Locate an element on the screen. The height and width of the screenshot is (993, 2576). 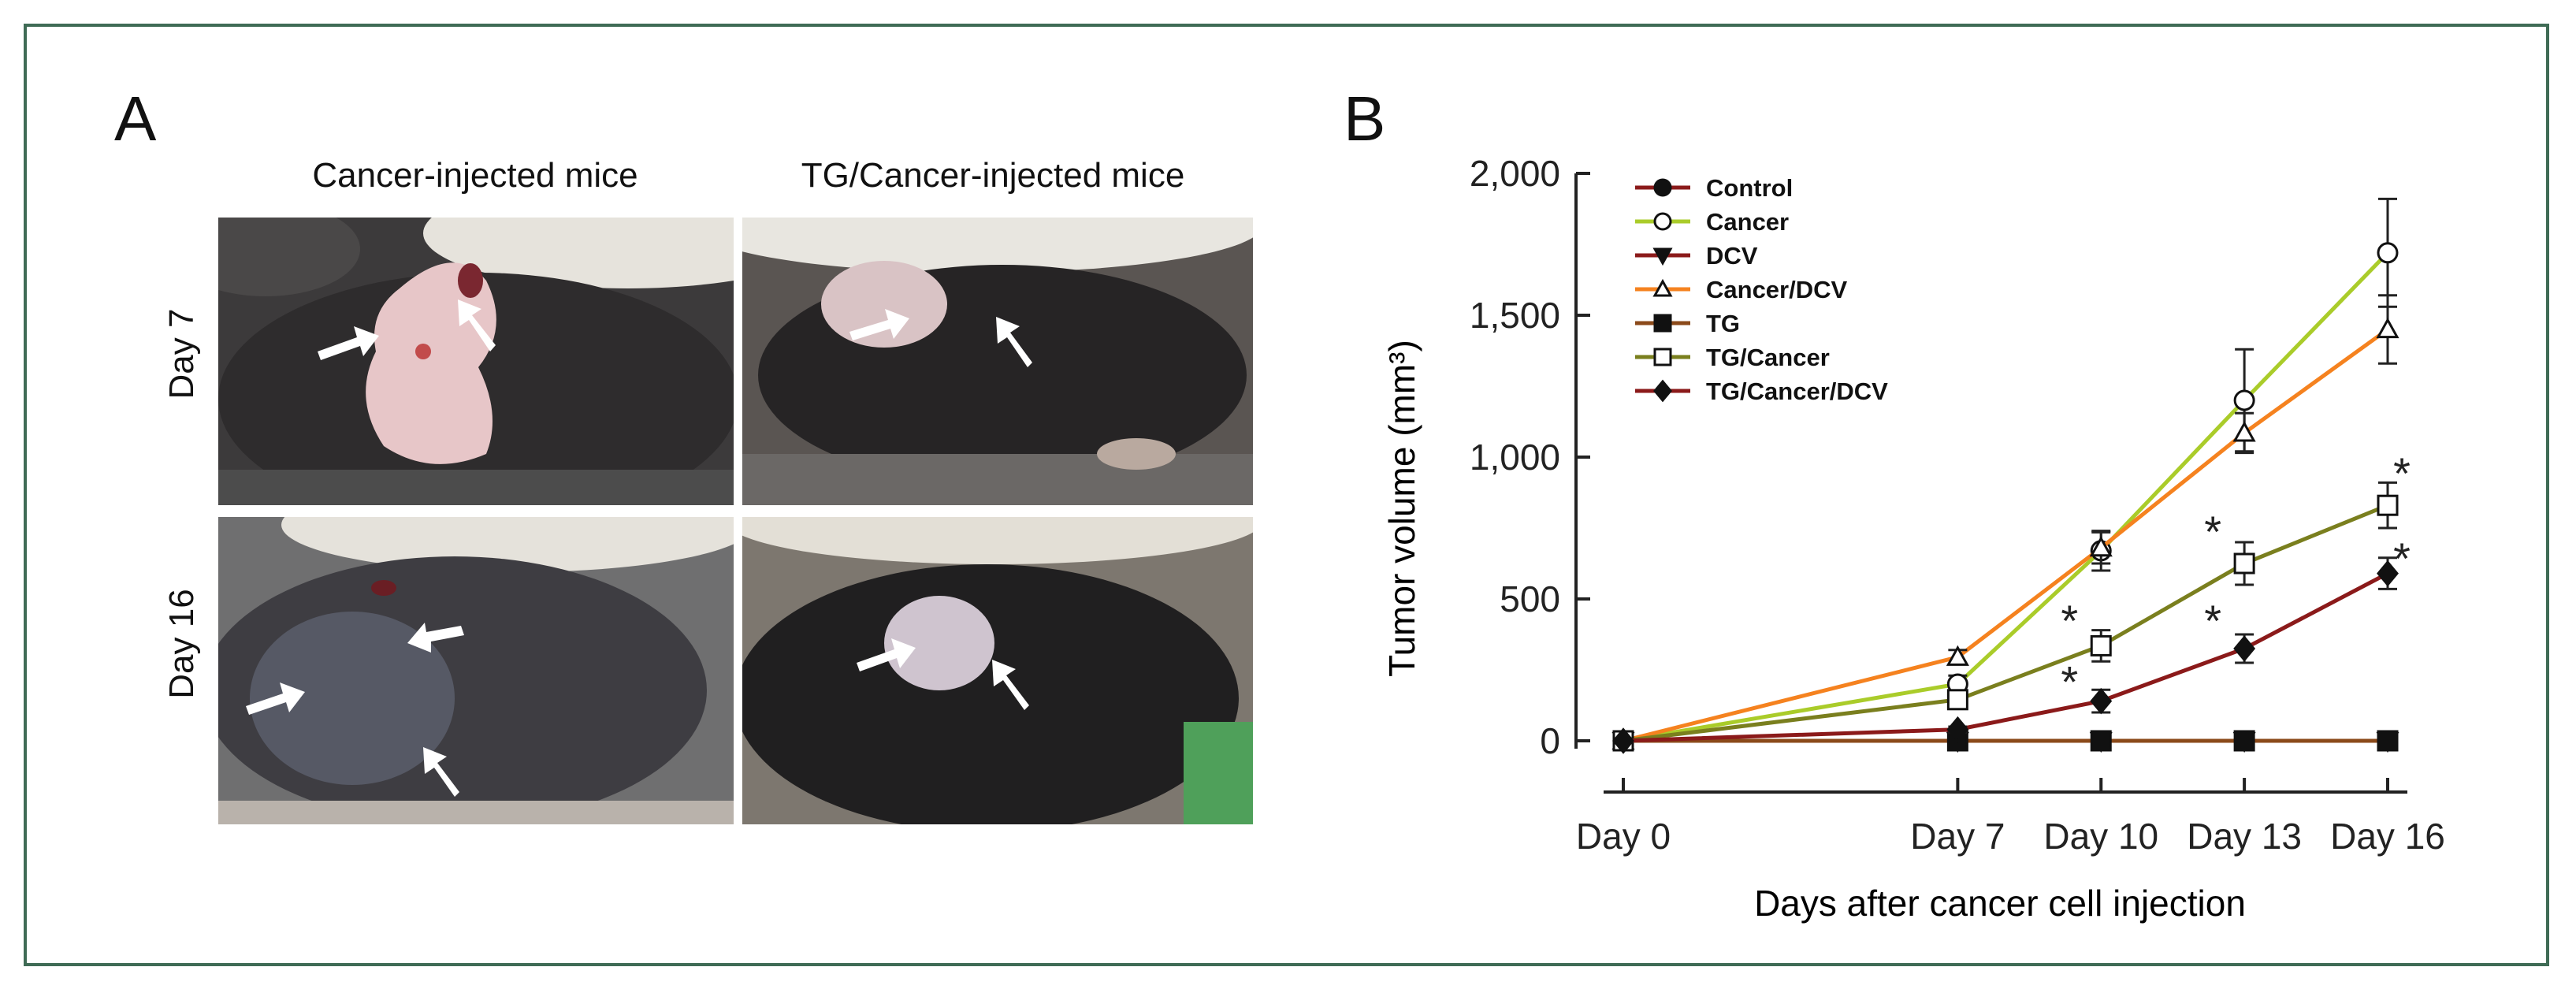
x-tick-label: Day 7 is located at coordinates (1957, 836).